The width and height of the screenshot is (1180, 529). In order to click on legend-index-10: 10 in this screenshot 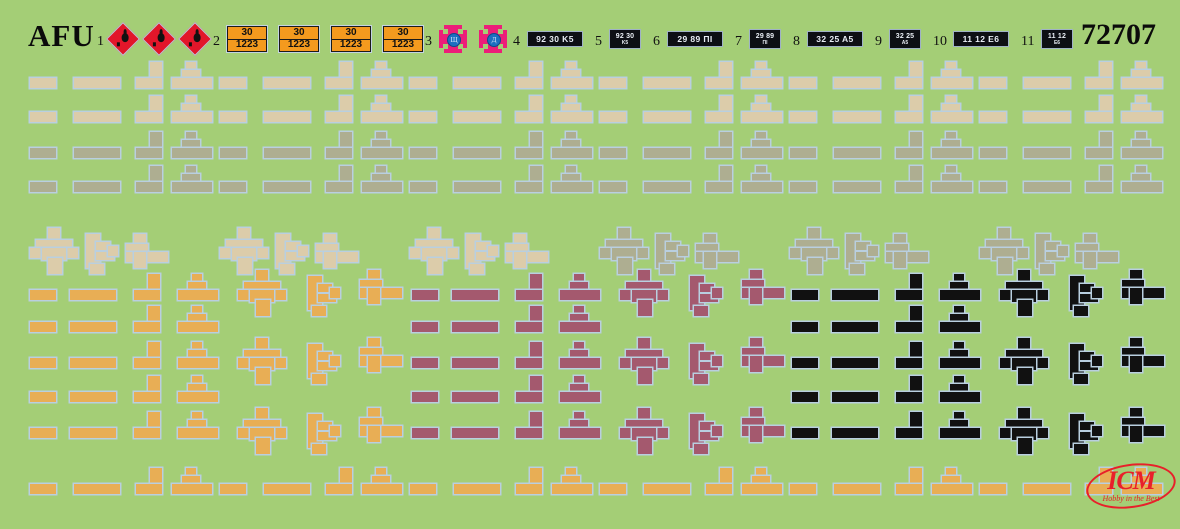, I will do `click(940, 41)`.